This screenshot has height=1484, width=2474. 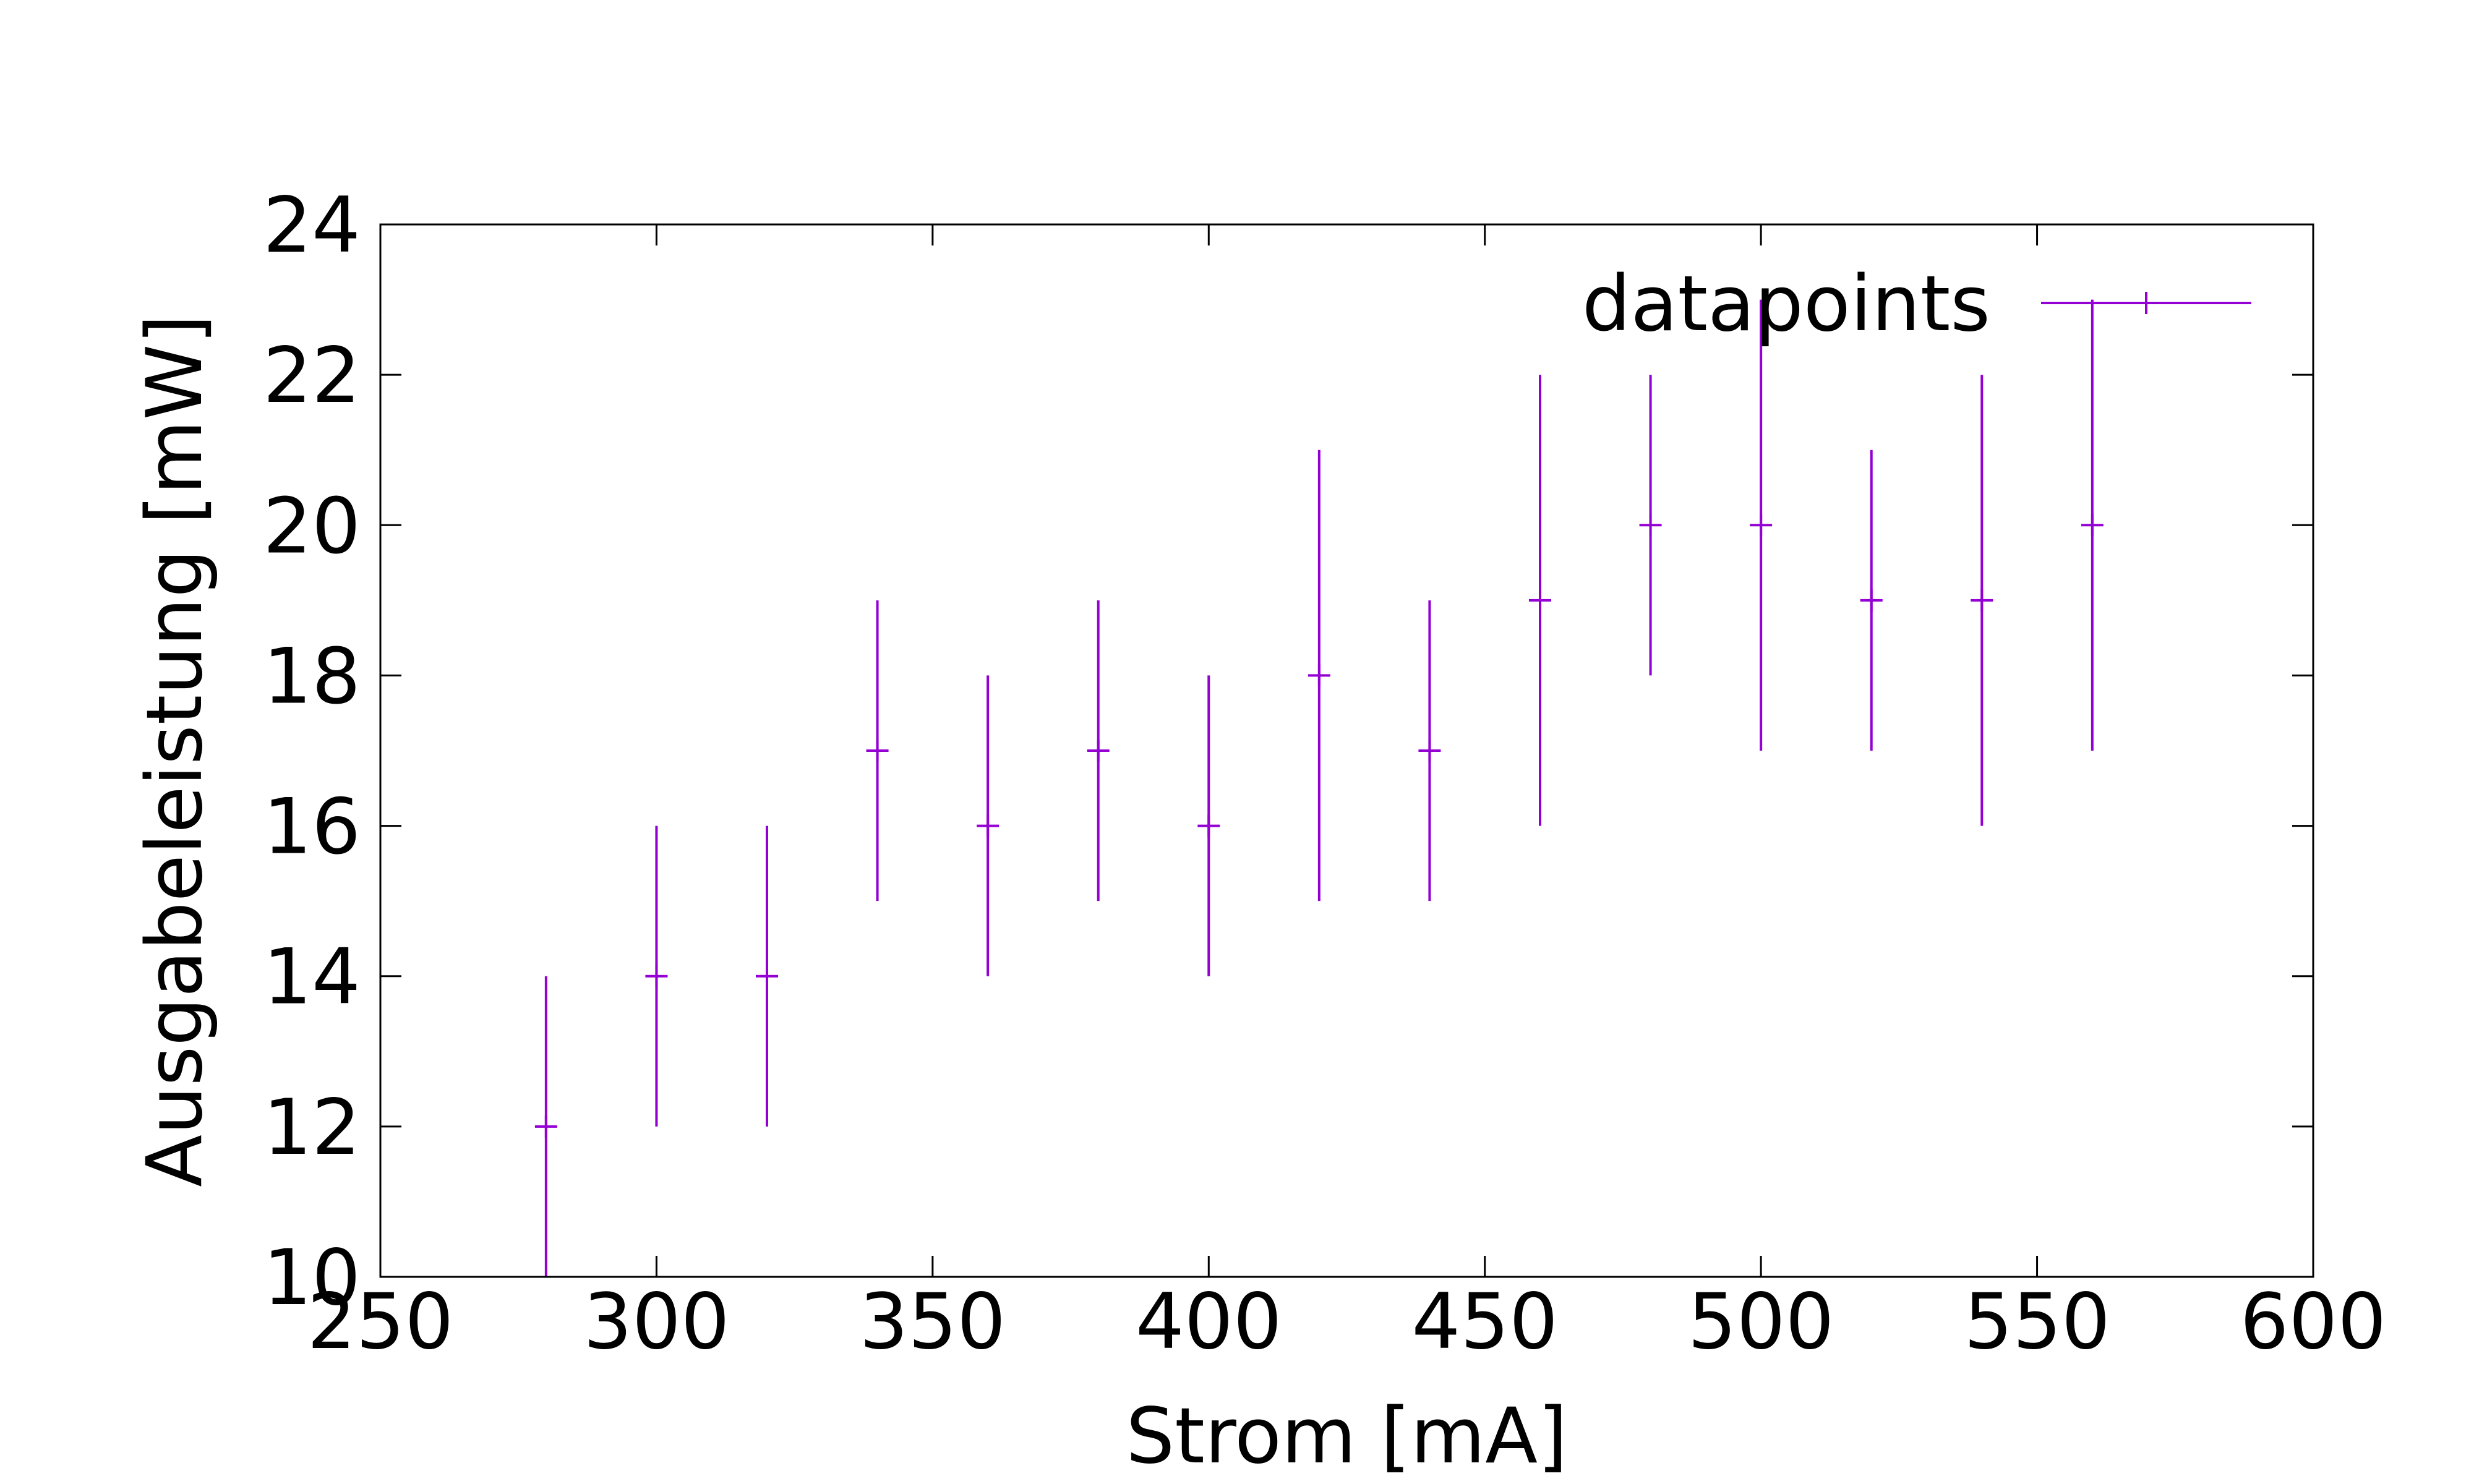 What do you see at coordinates (312, 375) in the screenshot?
I see `y-tick-label: 22` at bounding box center [312, 375].